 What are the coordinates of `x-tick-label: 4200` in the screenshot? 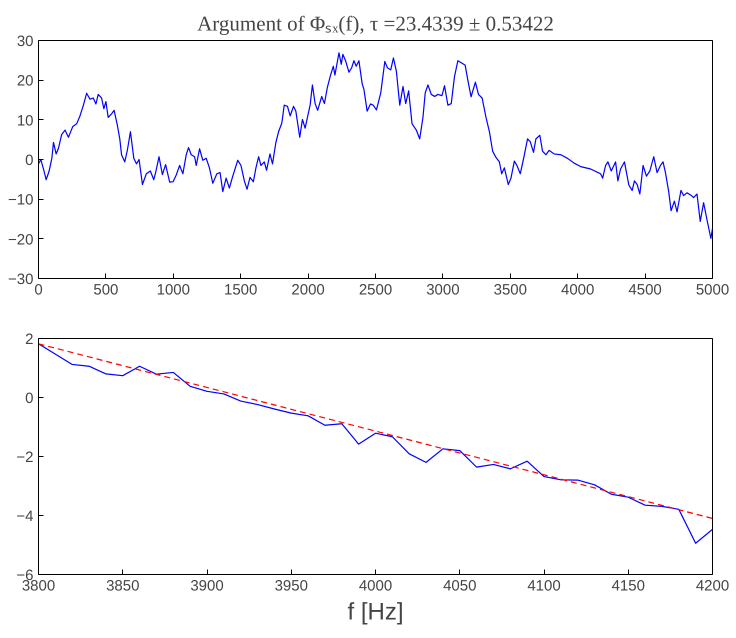 It's located at (713, 586).